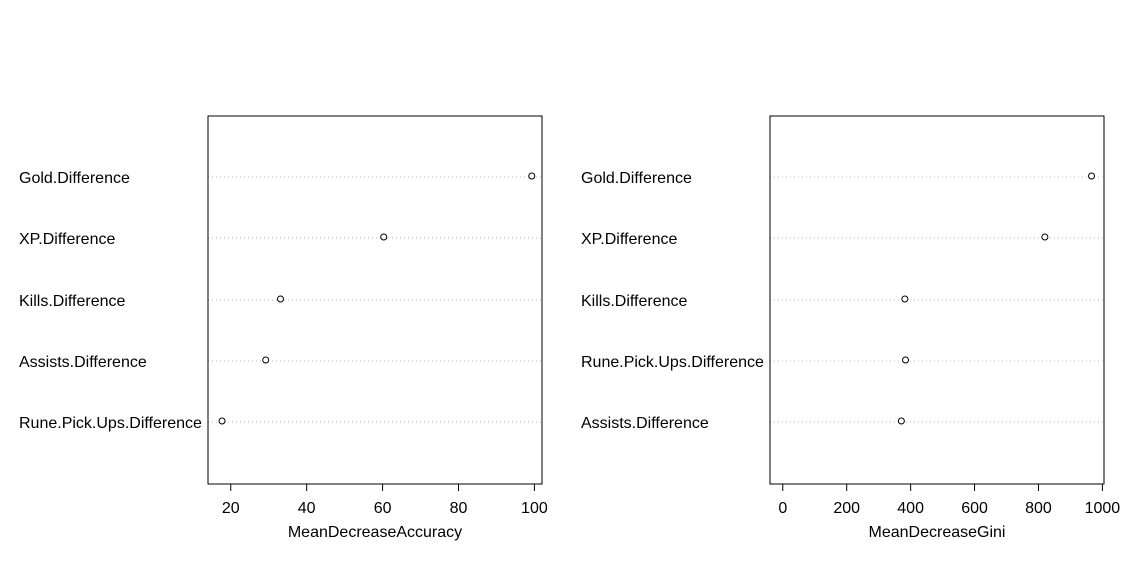 This screenshot has height=565, width=1124. Describe the element at coordinates (782, 508) in the screenshot. I see `x-tick-label: 0` at that location.